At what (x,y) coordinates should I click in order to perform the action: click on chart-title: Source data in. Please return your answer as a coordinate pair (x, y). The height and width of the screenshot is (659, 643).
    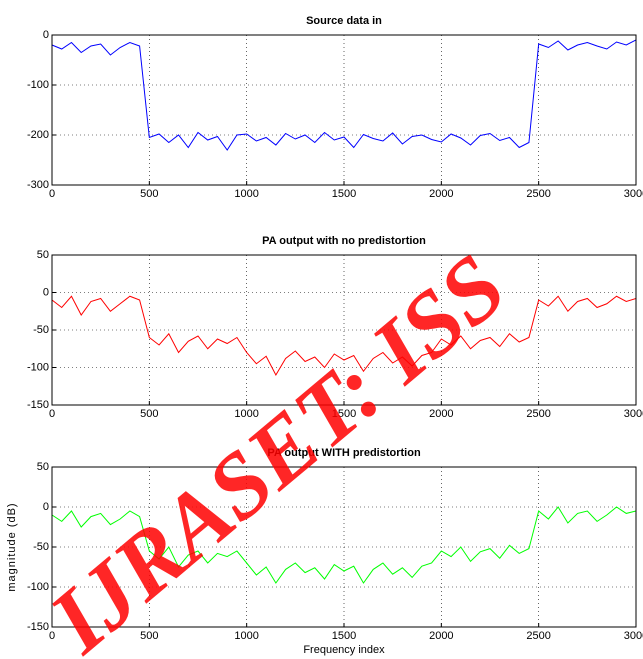
    Looking at the image, I should click on (344, 21).